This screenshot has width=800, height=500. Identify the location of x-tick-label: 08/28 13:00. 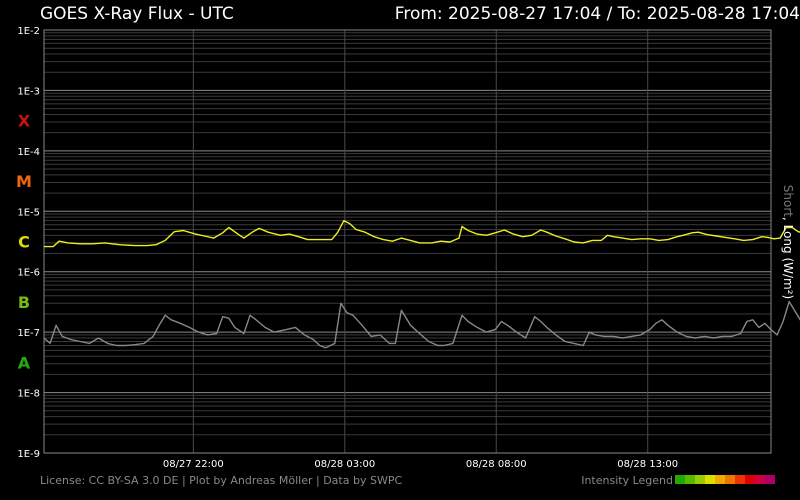
(647, 464).